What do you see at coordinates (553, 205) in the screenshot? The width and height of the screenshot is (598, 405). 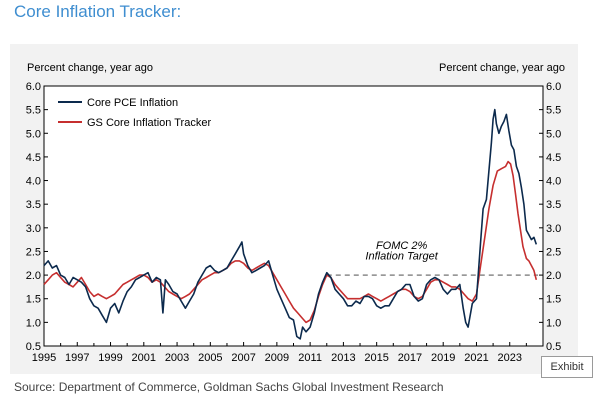 I see `y-tick-label-right: 3.5` at bounding box center [553, 205].